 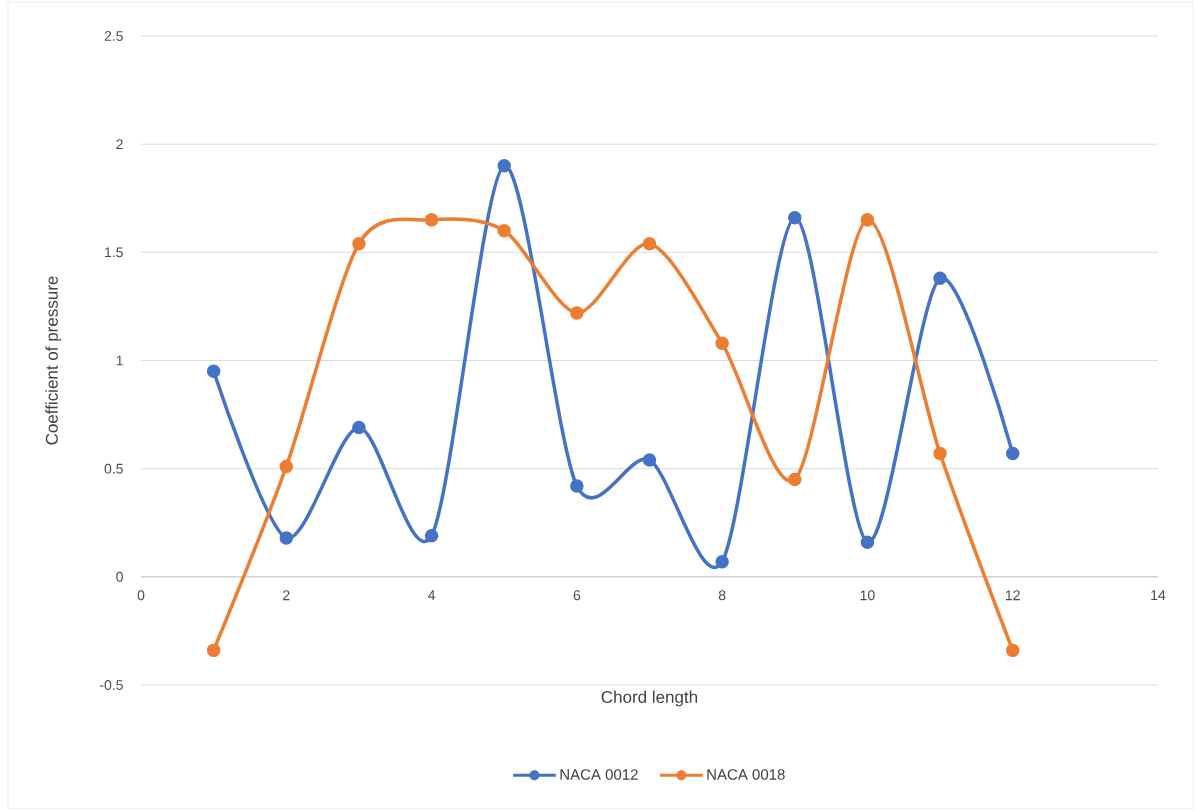 I want to click on x-tick-label: 4, so click(x=432, y=595).